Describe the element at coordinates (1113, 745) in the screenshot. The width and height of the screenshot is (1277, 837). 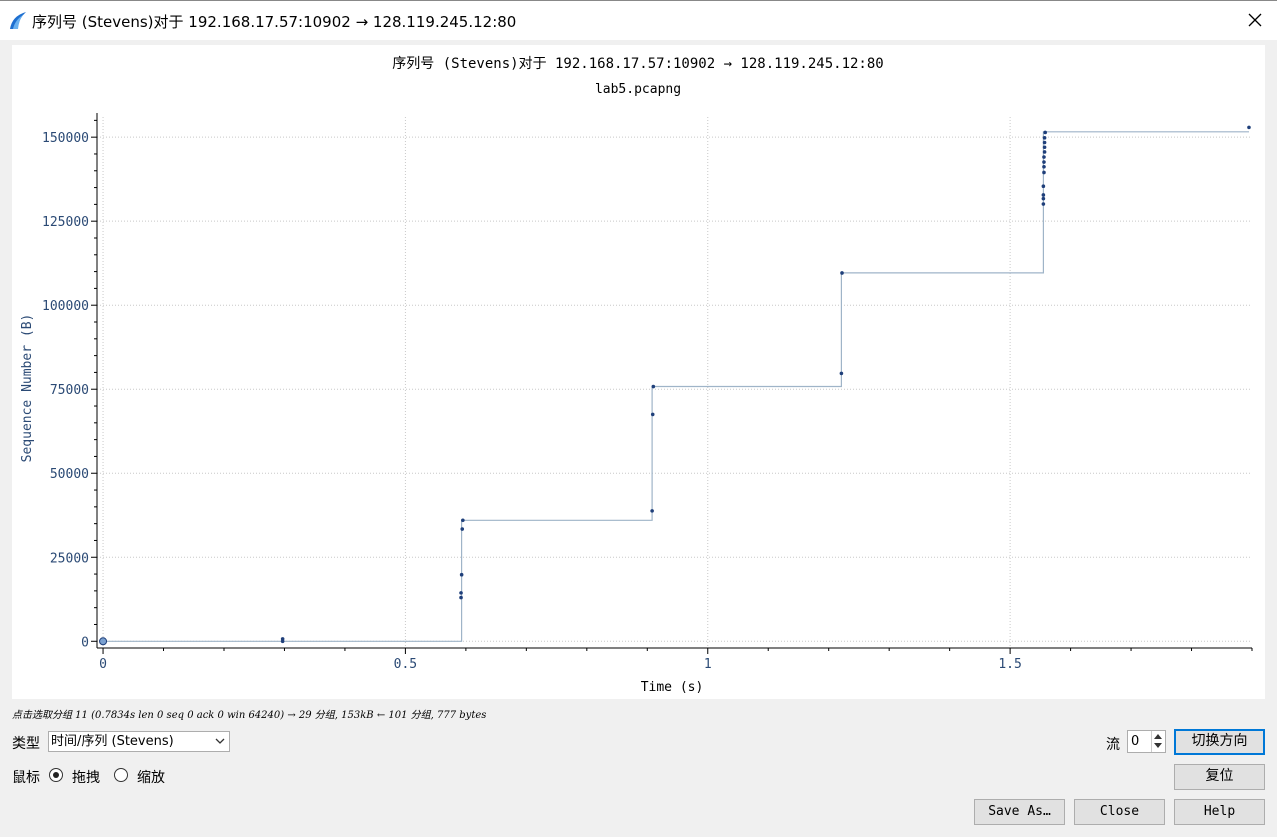
I see `stream-label: 流` at that location.